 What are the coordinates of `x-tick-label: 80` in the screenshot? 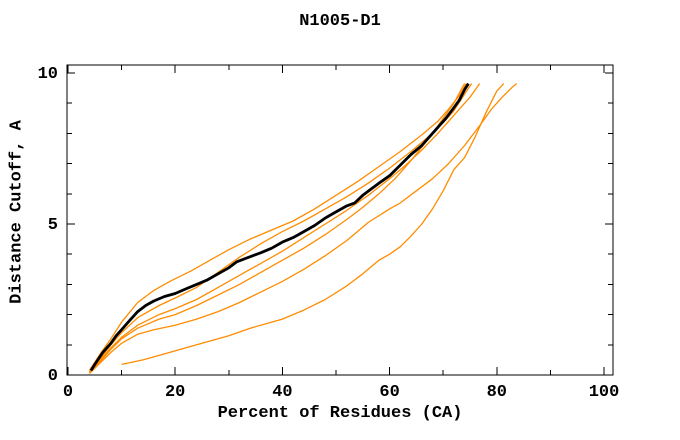 It's located at (497, 392).